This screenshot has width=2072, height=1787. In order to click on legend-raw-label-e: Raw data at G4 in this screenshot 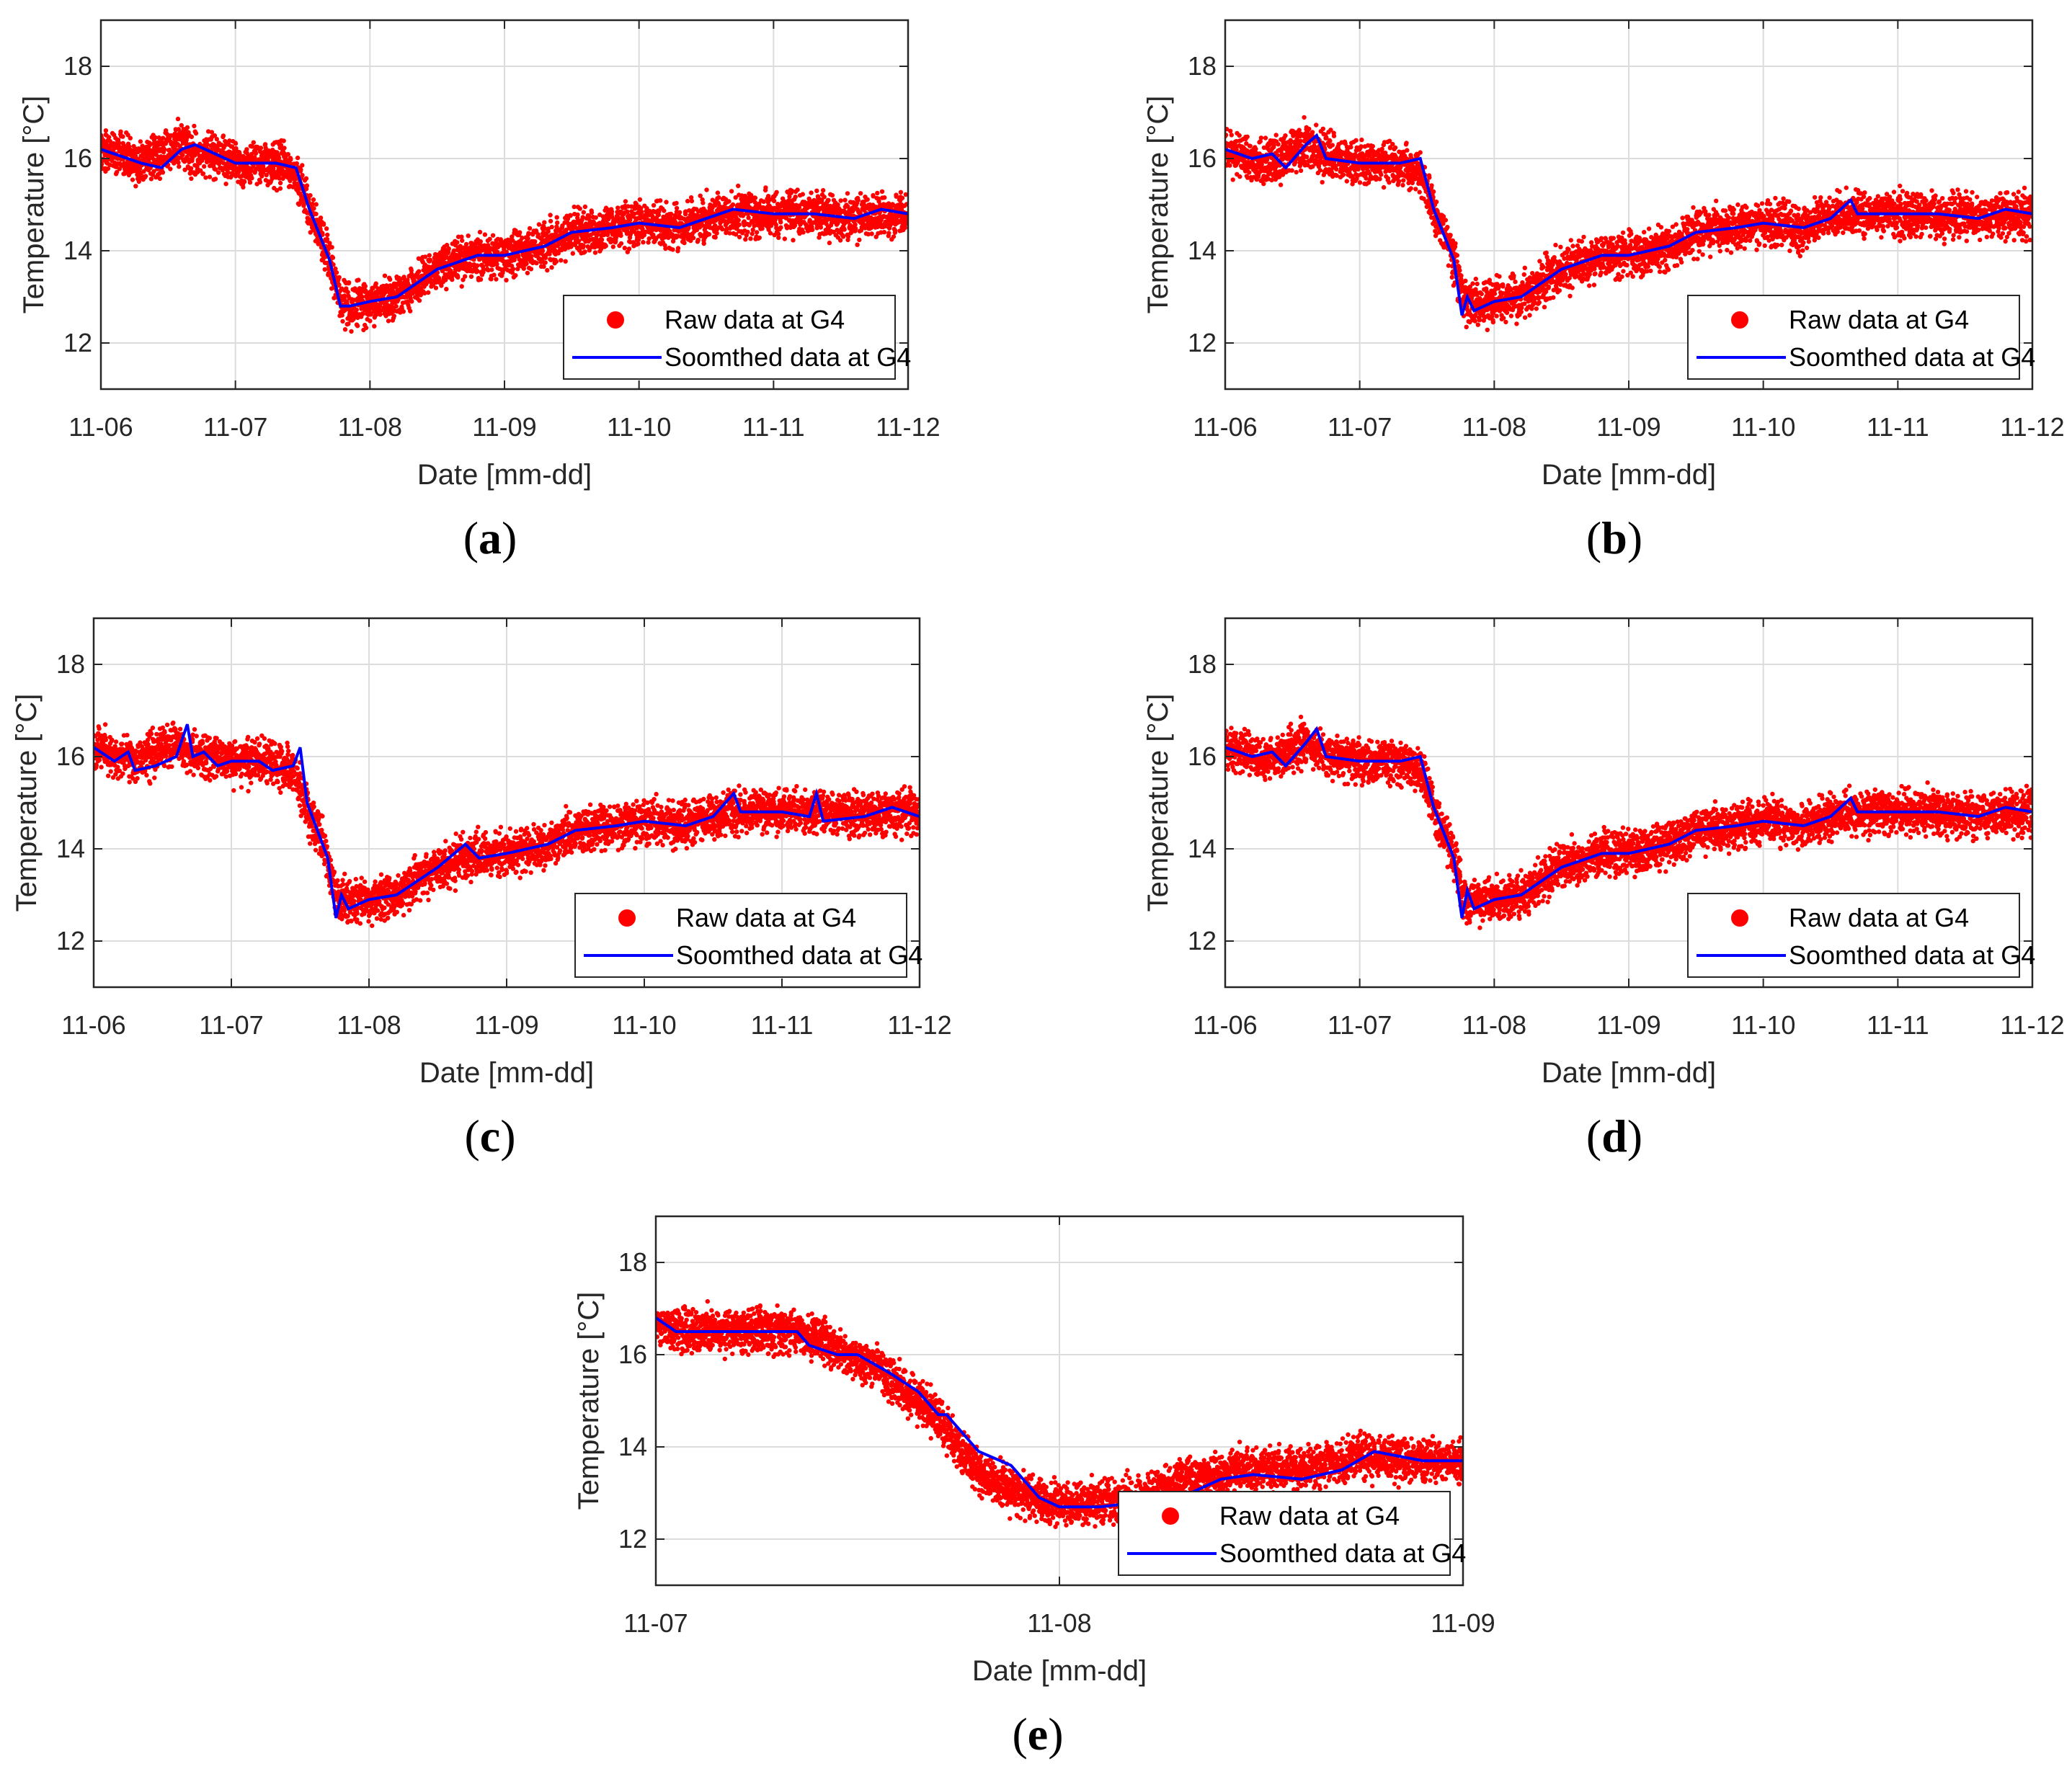, I will do `click(1309, 1515)`.